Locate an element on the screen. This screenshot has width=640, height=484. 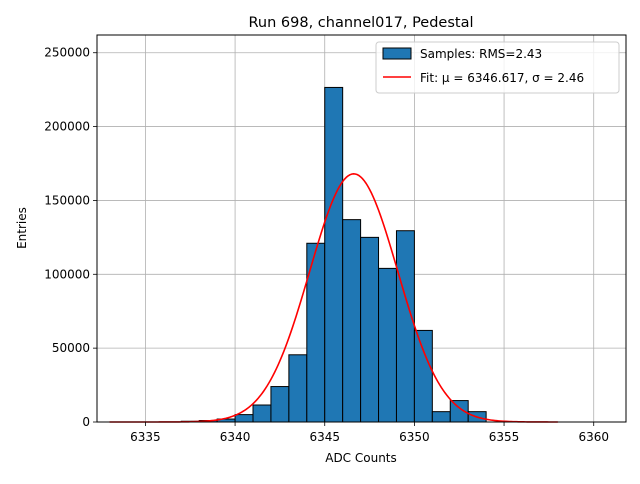
x-axis-ticks: 6335 6340 6345 6350 6355 6360 is located at coordinates (369, 433).